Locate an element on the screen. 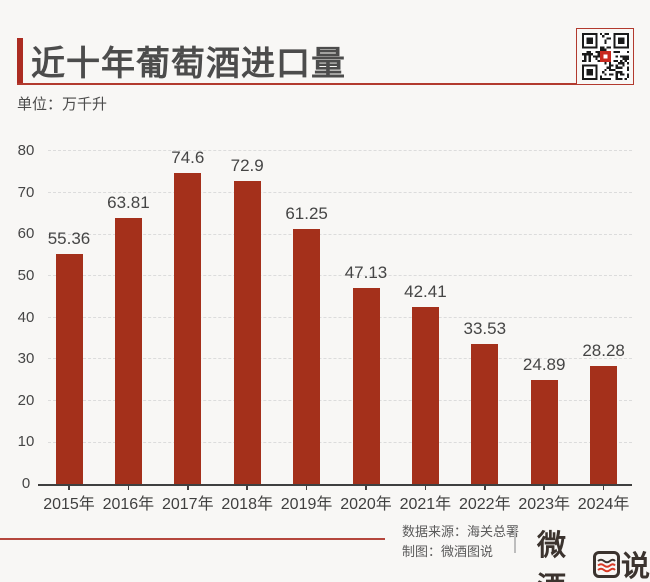 The width and height of the screenshot is (650, 582). data-source-line: 数据来源：海关总署 is located at coordinates (461, 531).